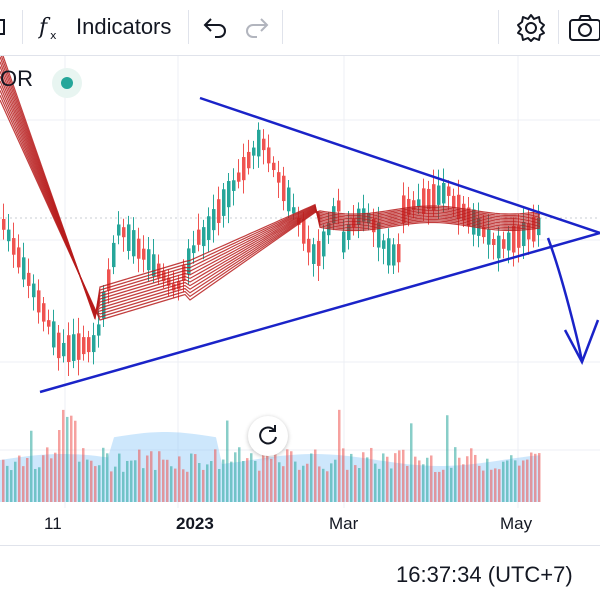 This screenshot has height=601, width=600. Describe the element at coordinates (257, 29) in the screenshot. I see `redo-icon` at that location.